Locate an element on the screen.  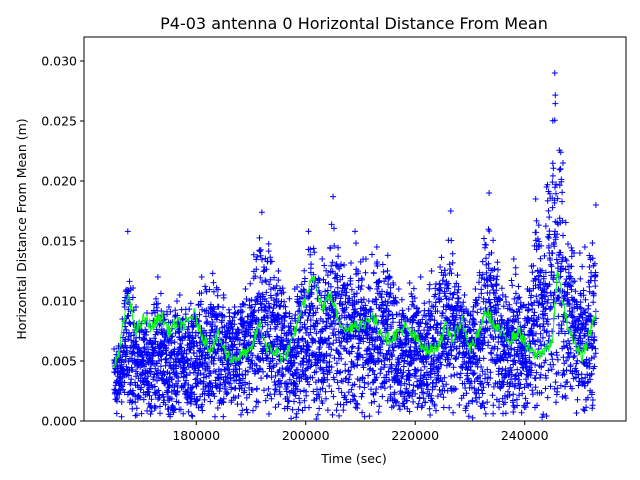
y-tick-label: 0.020 is located at coordinates (59, 181).